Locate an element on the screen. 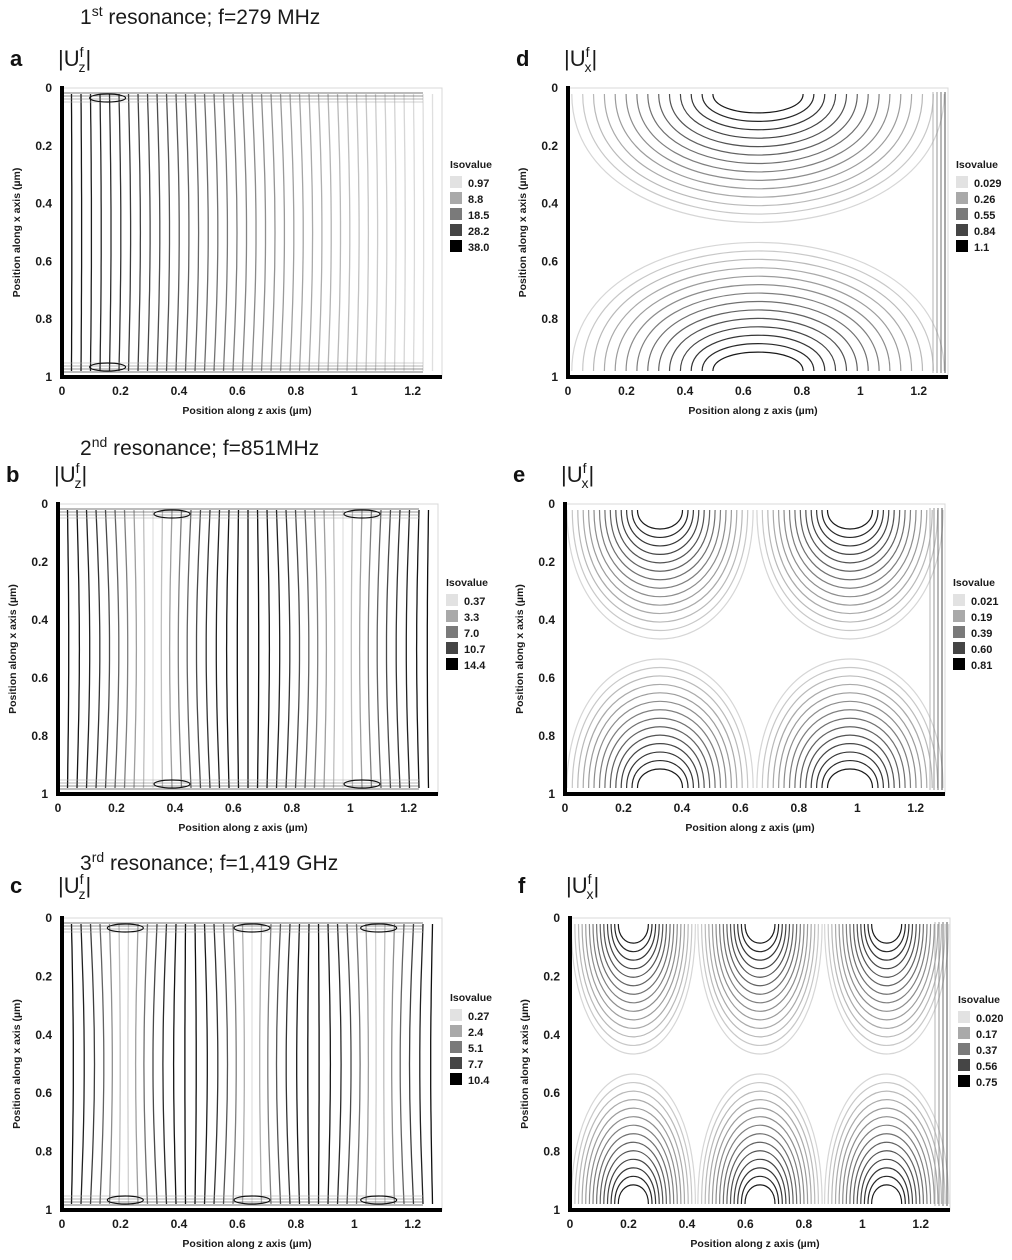  legend-value: 0.37 is located at coordinates (474, 602).